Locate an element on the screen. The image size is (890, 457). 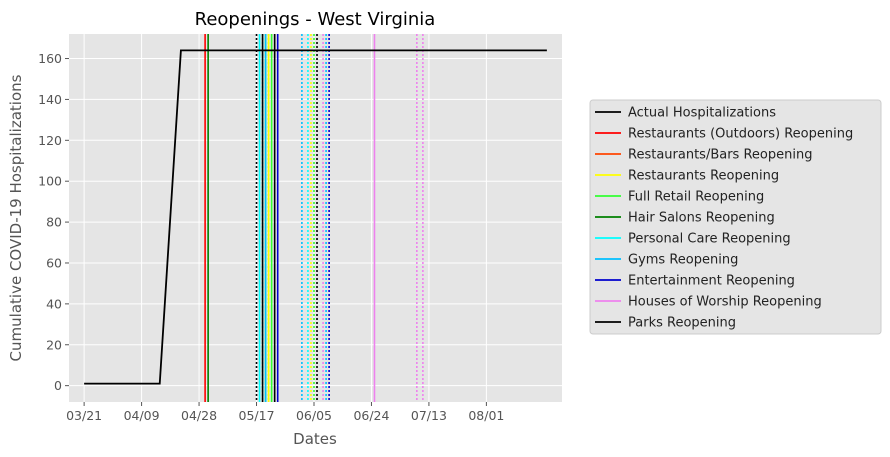
x-tick-label: 03/21 is located at coordinates (84, 415).